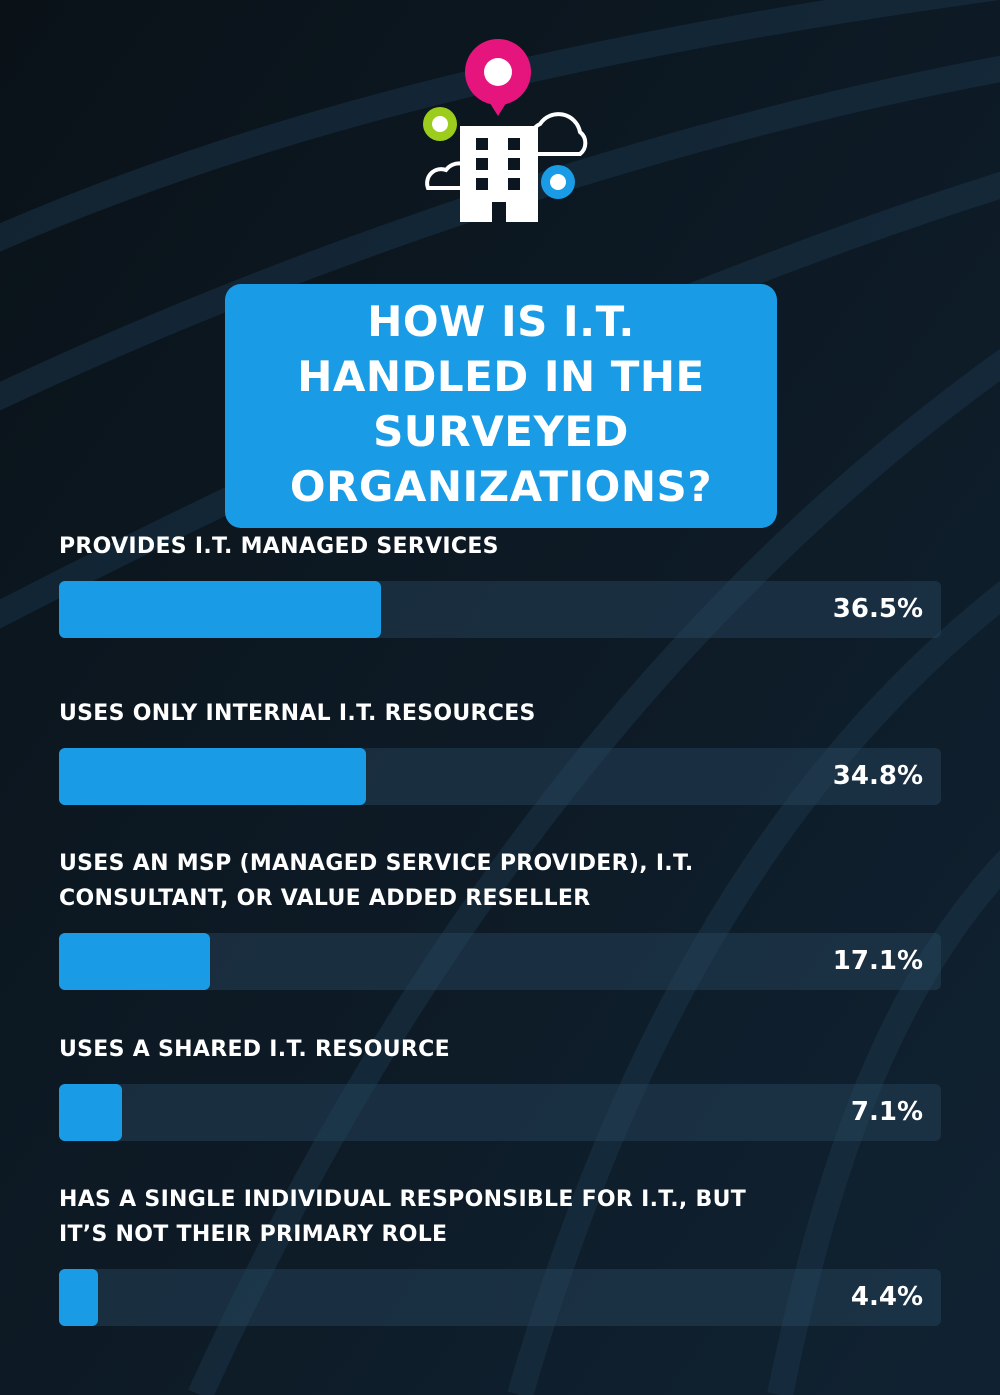  I want to click on value-label: 7.1%, so click(886, 1112).